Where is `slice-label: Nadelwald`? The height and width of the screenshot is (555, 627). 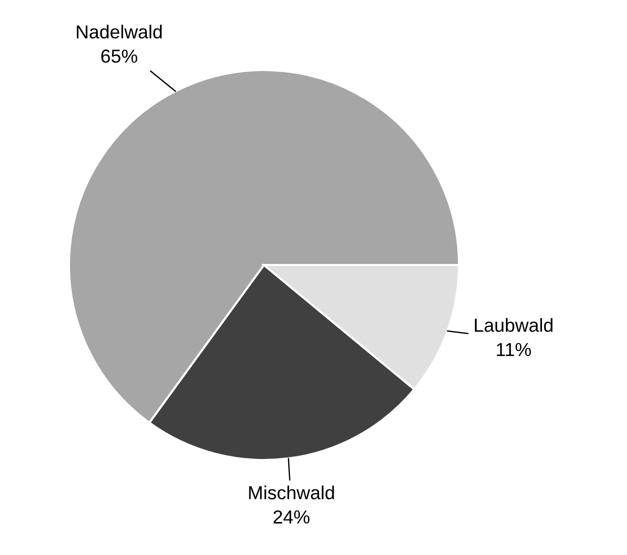 slice-label: Nadelwald is located at coordinates (119, 31).